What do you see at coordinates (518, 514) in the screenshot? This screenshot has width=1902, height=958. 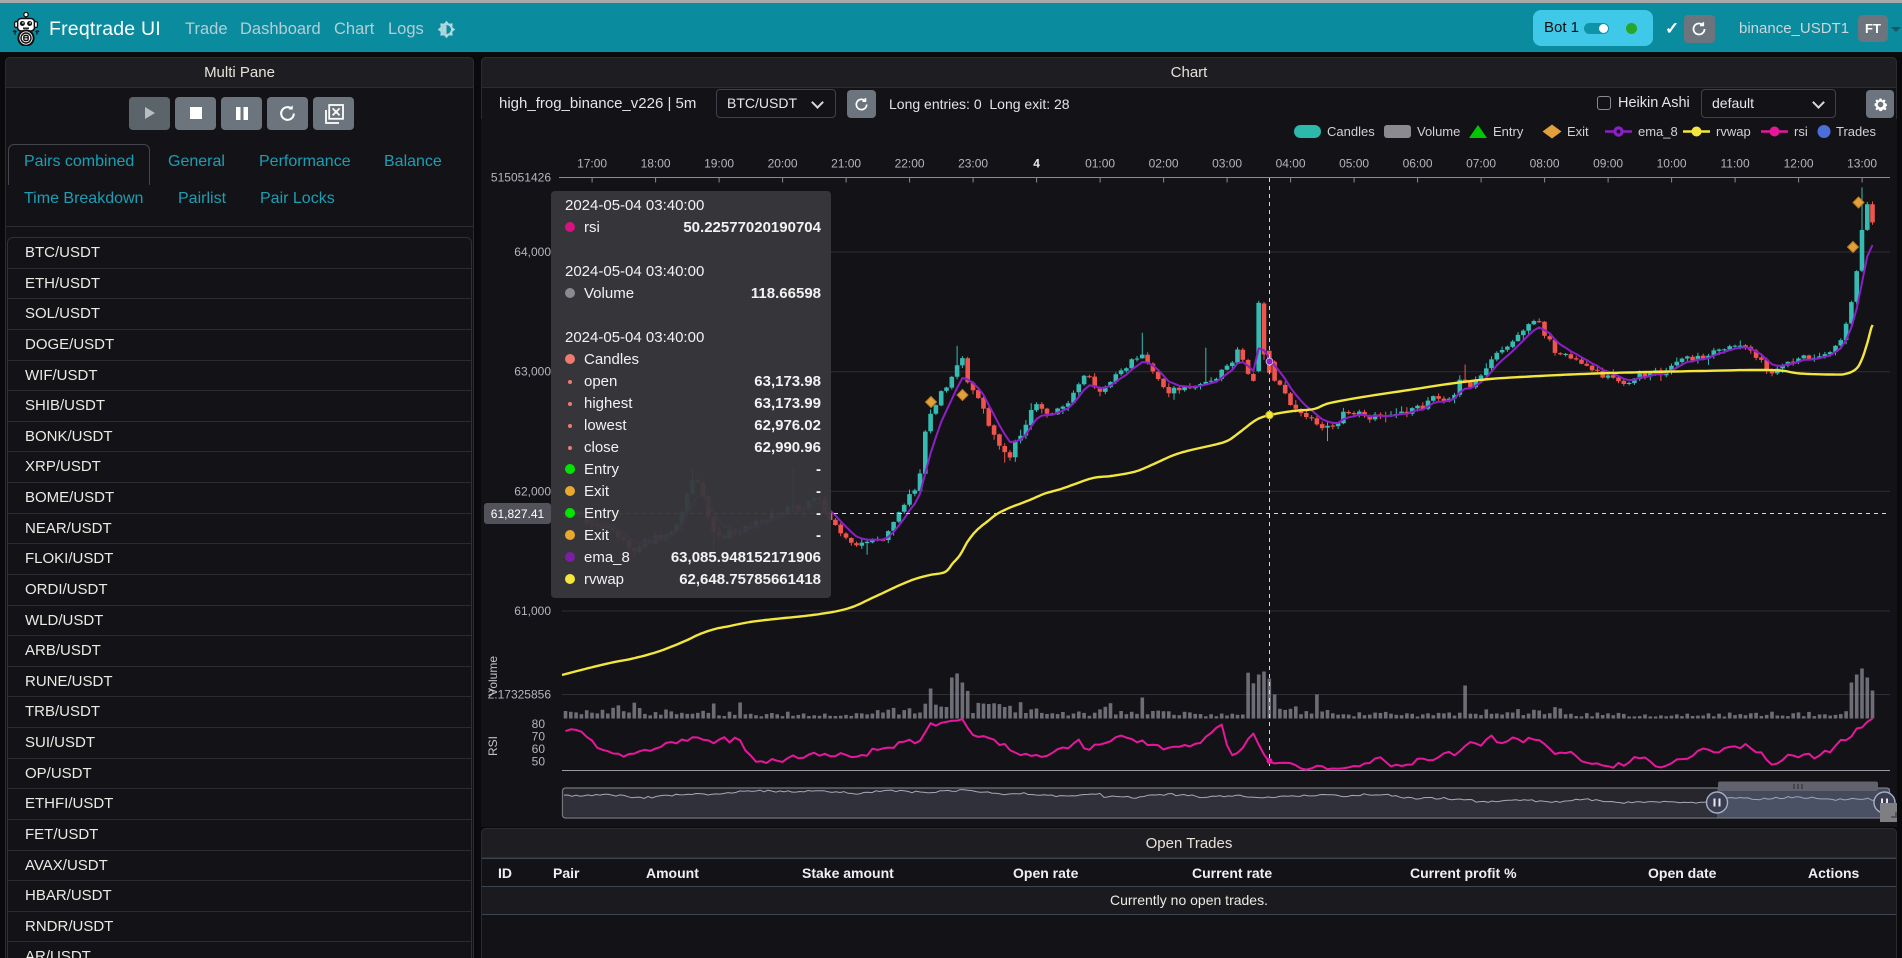 I see `svg-text: 61,827.41` at bounding box center [518, 514].